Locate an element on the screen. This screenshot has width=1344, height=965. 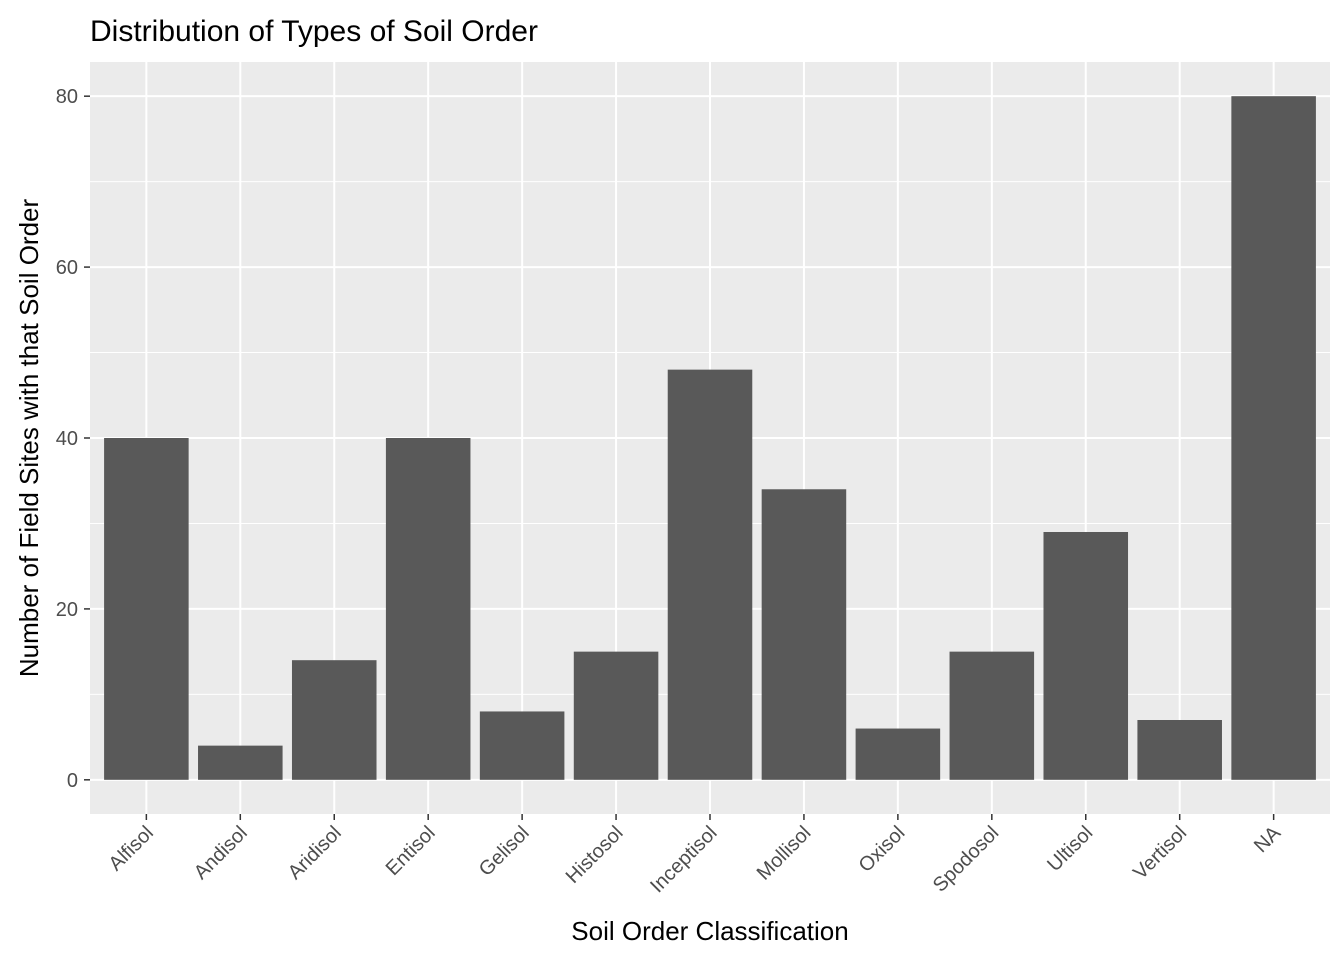
bar-gelisol is located at coordinates (522, 745).